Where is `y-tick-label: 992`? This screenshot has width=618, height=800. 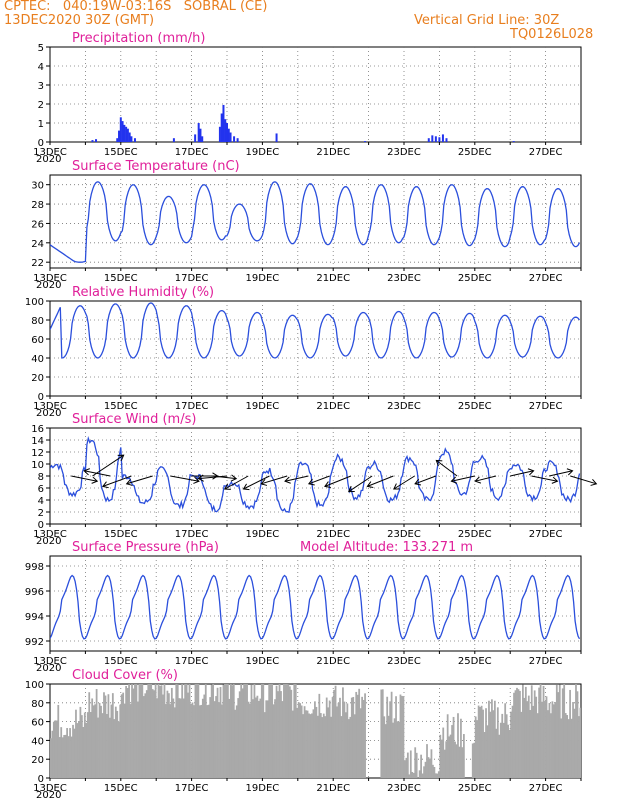
y-tick-label: 992 is located at coordinates (34, 642).